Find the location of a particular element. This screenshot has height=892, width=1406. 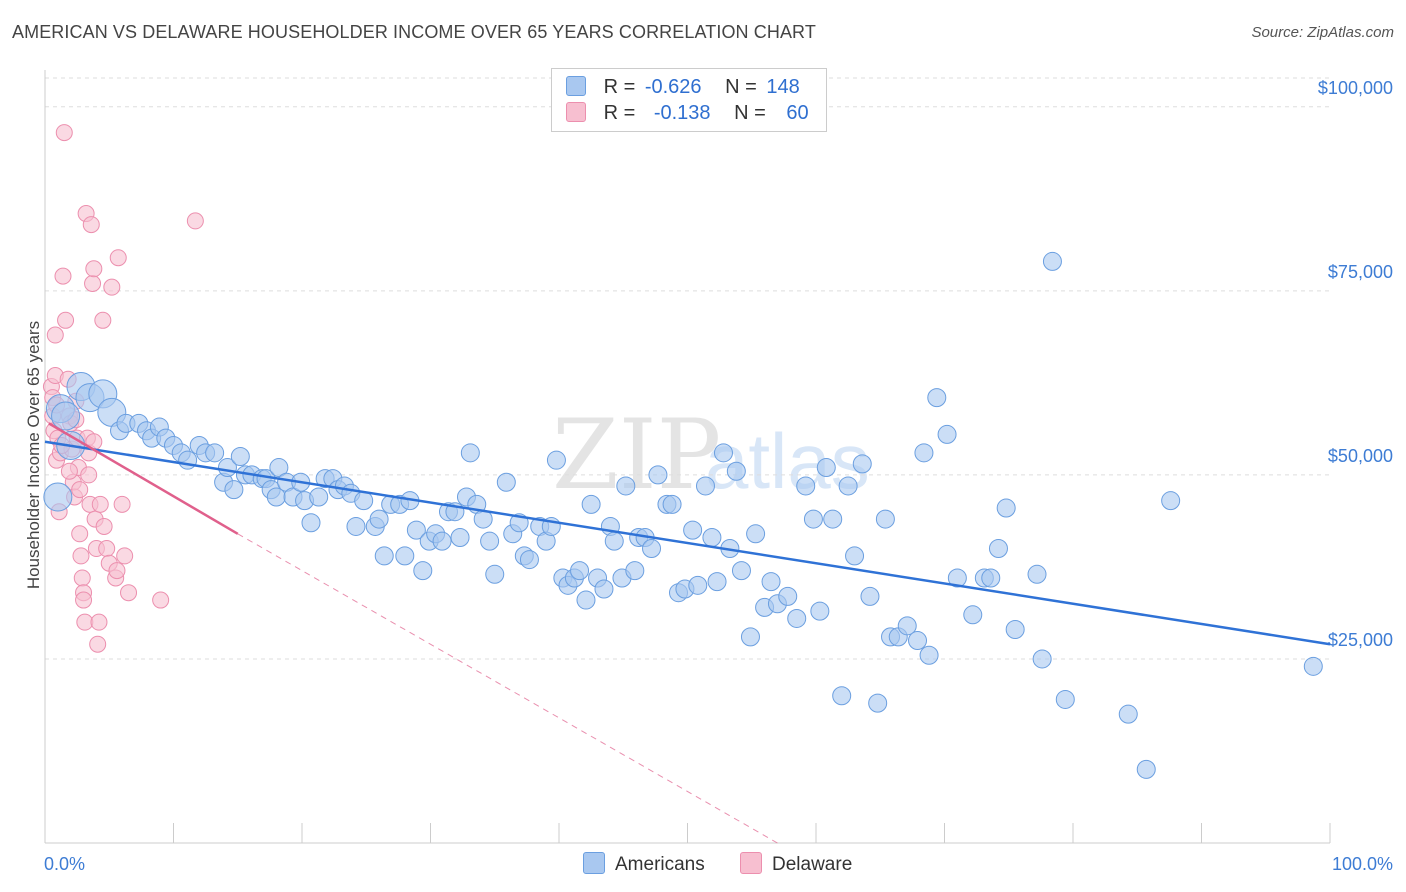

bottom-legend-americans: Americans is located at coordinates (644, 864).